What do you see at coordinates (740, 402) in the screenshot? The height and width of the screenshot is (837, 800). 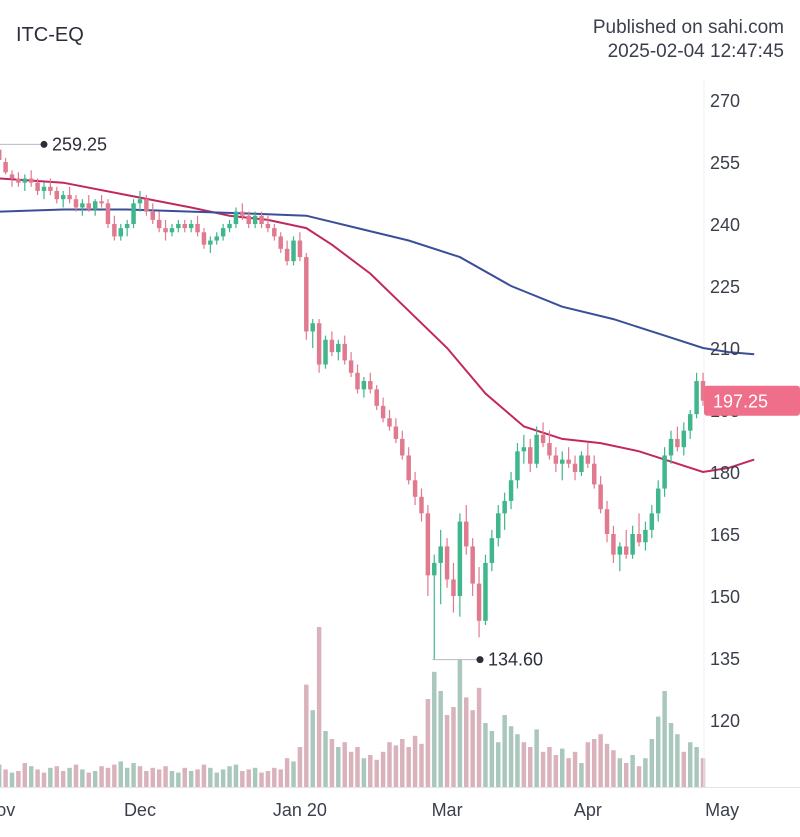 I see `last-price-label: 197.25` at bounding box center [740, 402].